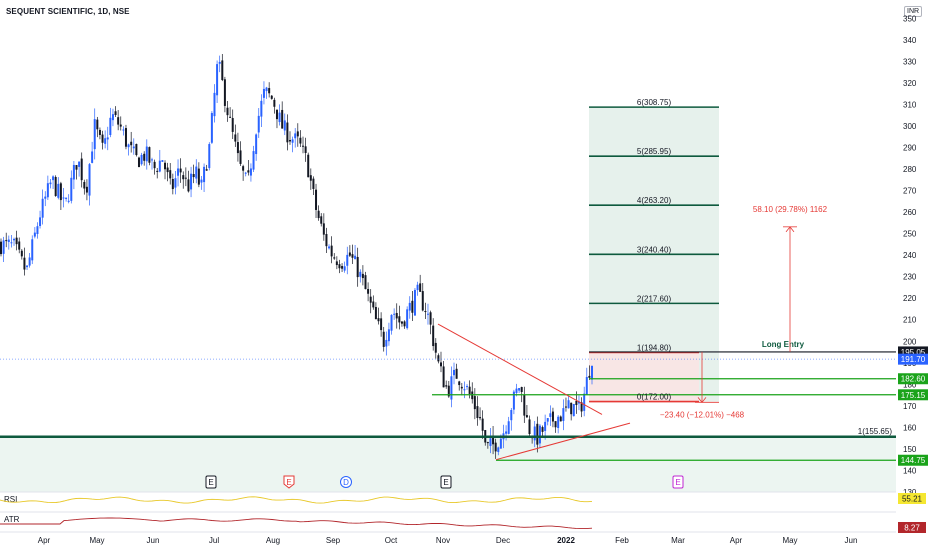 The image size is (932, 550). Describe the element at coordinates (654, 151) in the screenshot. I see `fib-level-label: 5(285.95)` at that location.